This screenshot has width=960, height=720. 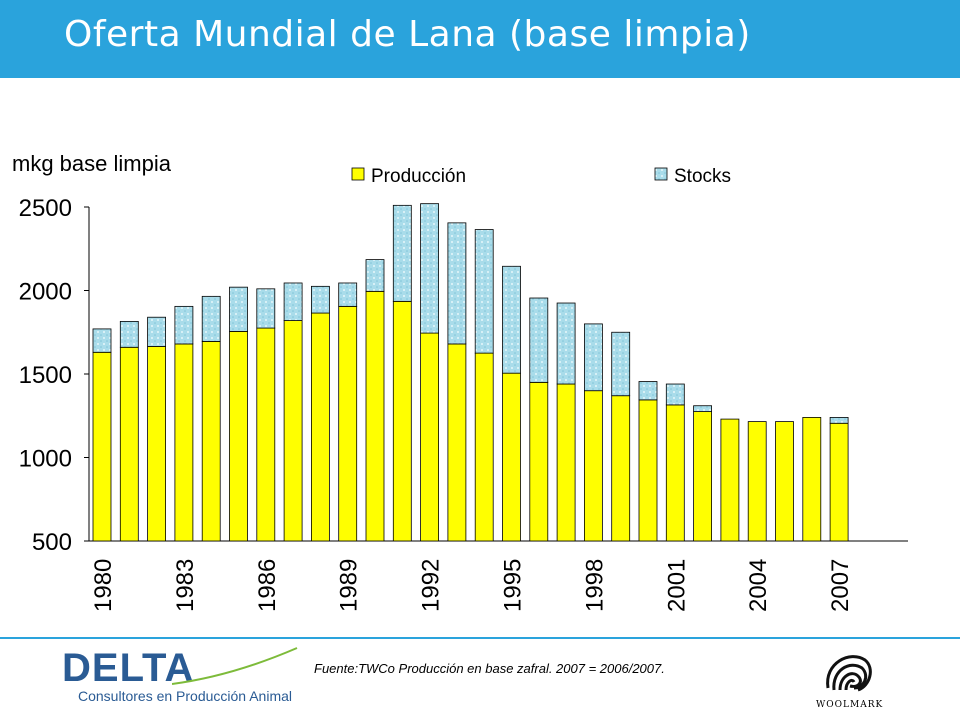 What do you see at coordinates (702, 176) in the screenshot?
I see `legend-label: Stocks` at bounding box center [702, 176].